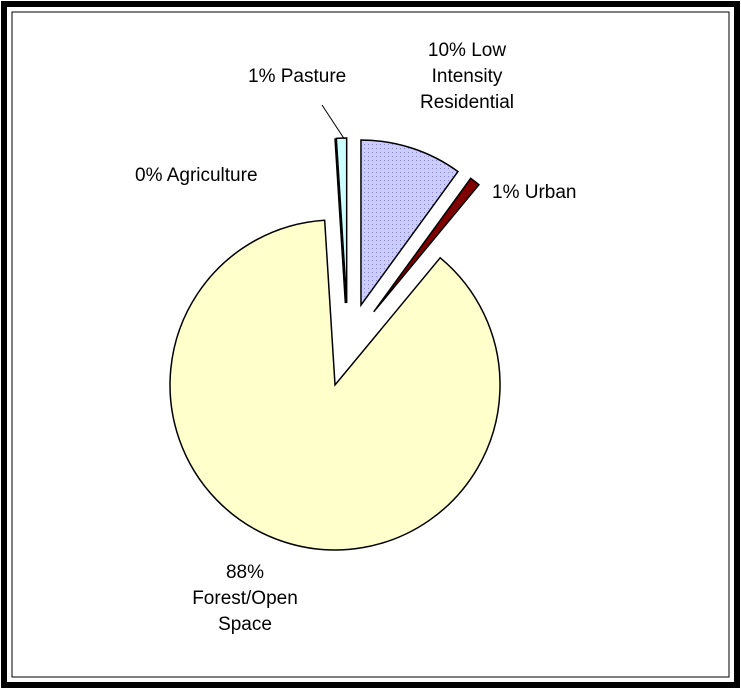 The width and height of the screenshot is (741, 689). Describe the element at coordinates (550, 192) in the screenshot. I see `category-label: Urban` at that location.